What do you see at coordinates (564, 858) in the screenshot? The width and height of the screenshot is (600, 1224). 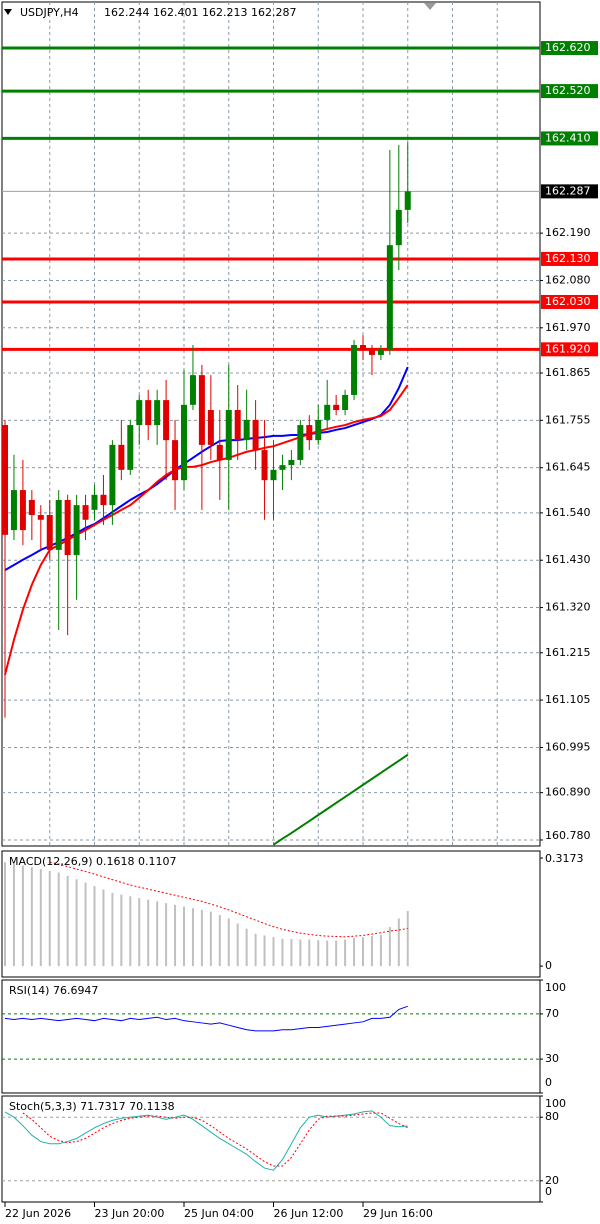 I see `y-tick-label: 0.3173` at bounding box center [564, 858].